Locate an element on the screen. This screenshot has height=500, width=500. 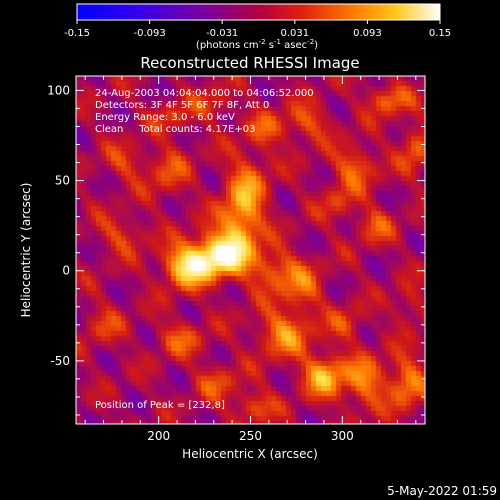
colorbar-units: (photons cm-2 s-1 asec-2) is located at coordinates (257, 44).